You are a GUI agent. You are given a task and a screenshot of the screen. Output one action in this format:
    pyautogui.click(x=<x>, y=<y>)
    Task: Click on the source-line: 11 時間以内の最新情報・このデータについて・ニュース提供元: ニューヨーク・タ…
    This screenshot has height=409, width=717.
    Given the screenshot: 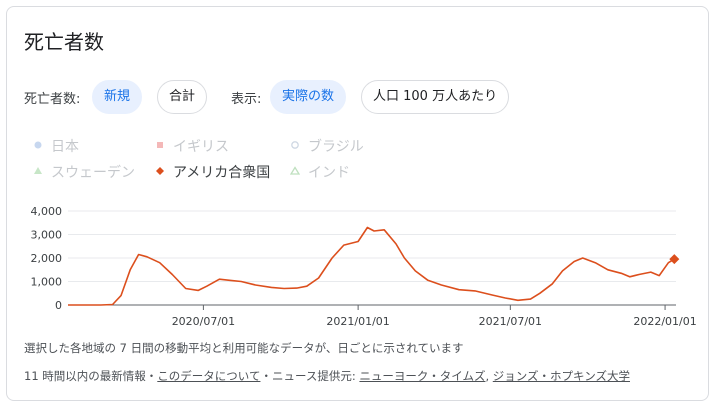 What is the action you would take?
    pyautogui.click(x=327, y=376)
    